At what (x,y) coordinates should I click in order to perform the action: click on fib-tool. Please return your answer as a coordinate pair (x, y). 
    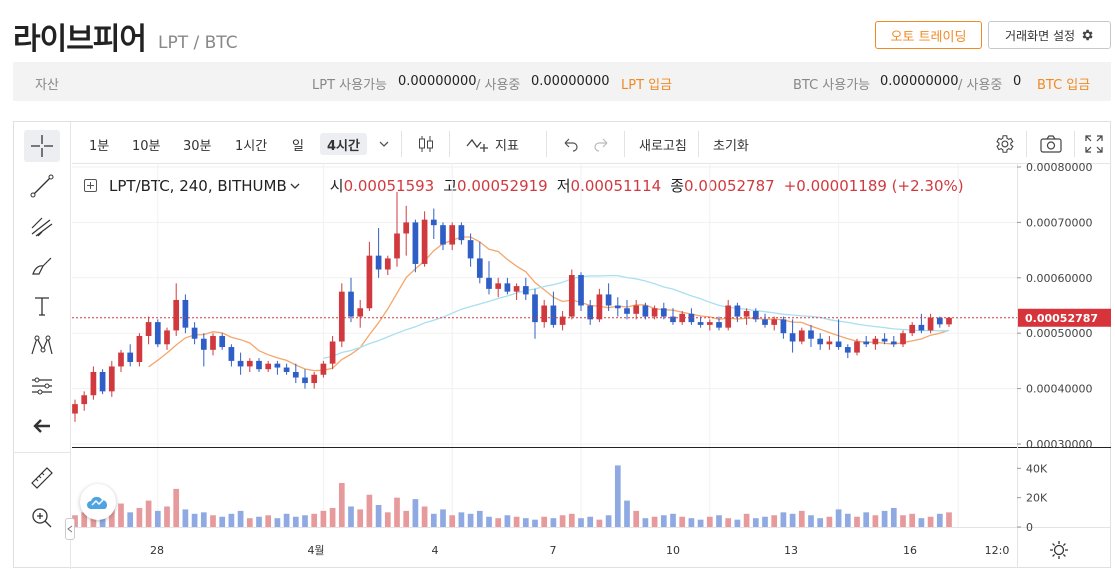
    Looking at the image, I should click on (42, 226).